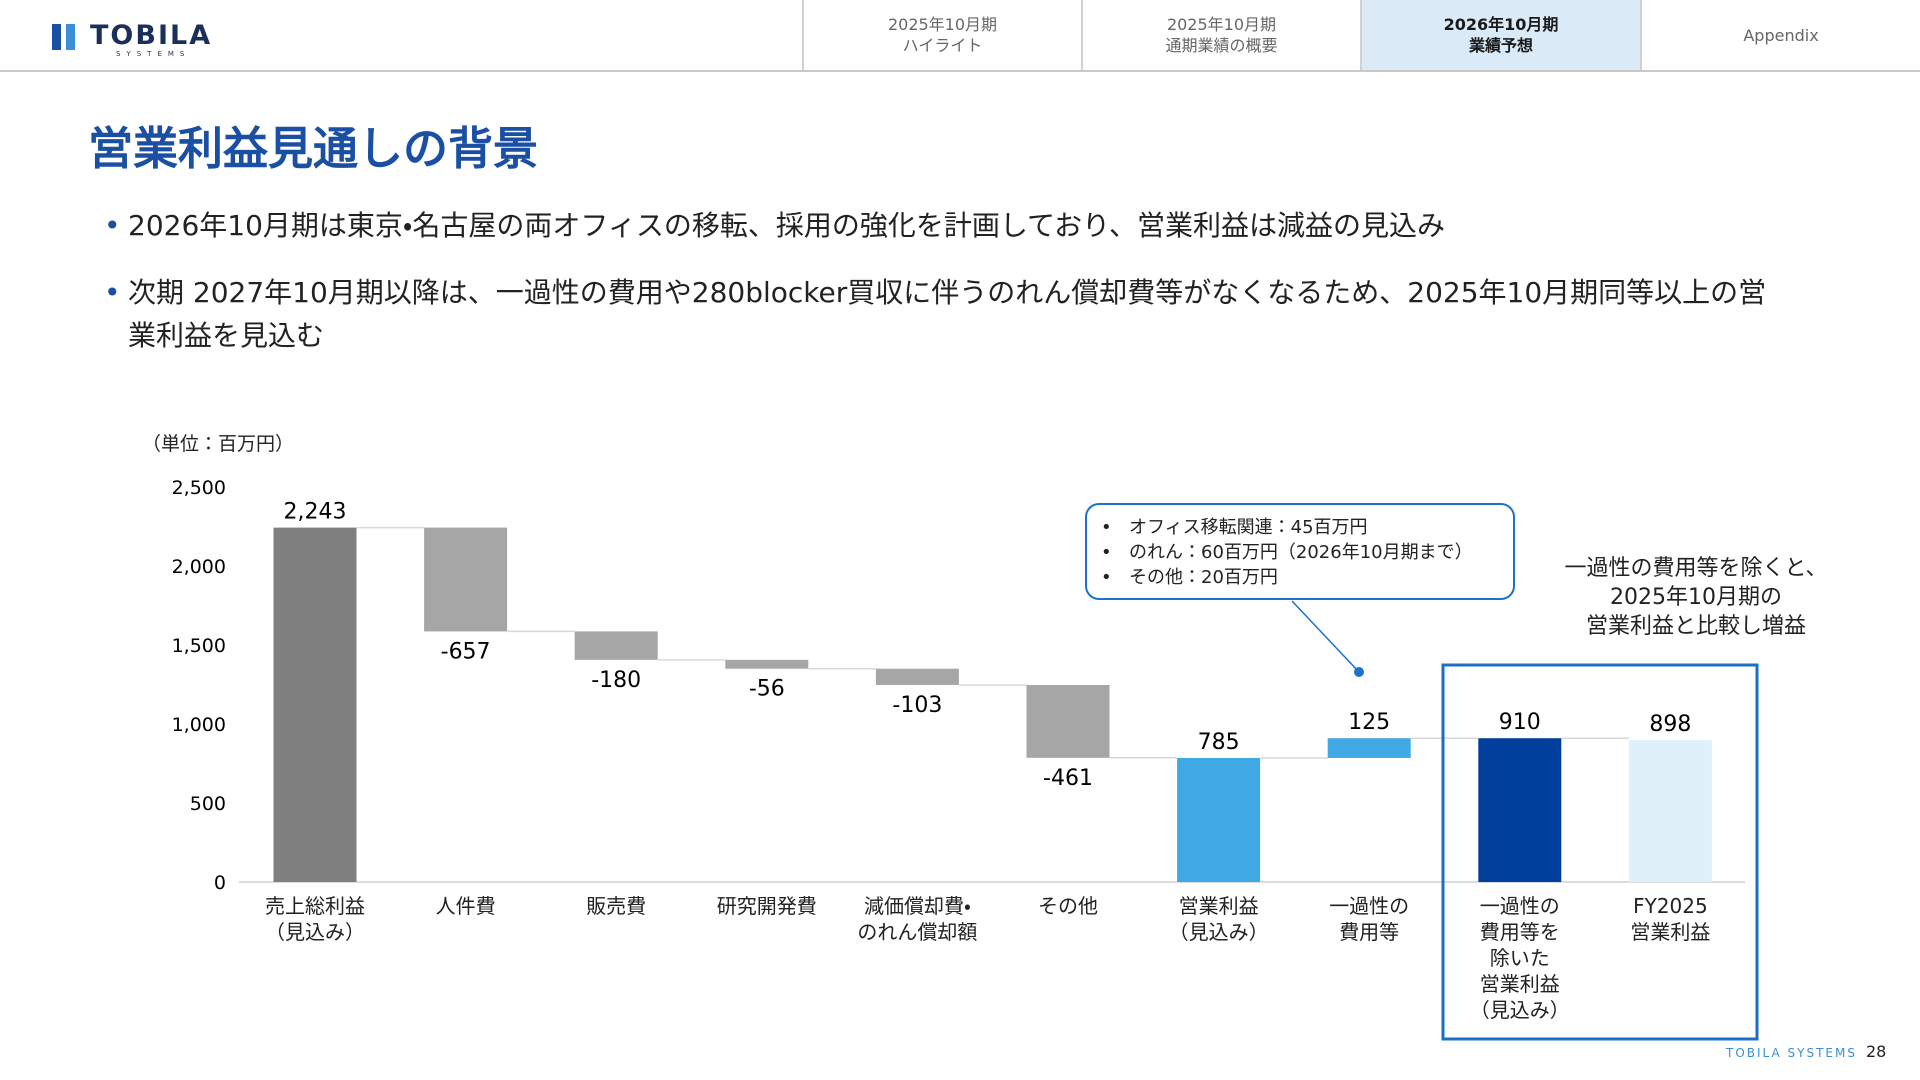 This screenshot has height=1080, width=1920. What do you see at coordinates (313, 148) in the screenshot?
I see `slide-title: 営業利益見通しの背景` at bounding box center [313, 148].